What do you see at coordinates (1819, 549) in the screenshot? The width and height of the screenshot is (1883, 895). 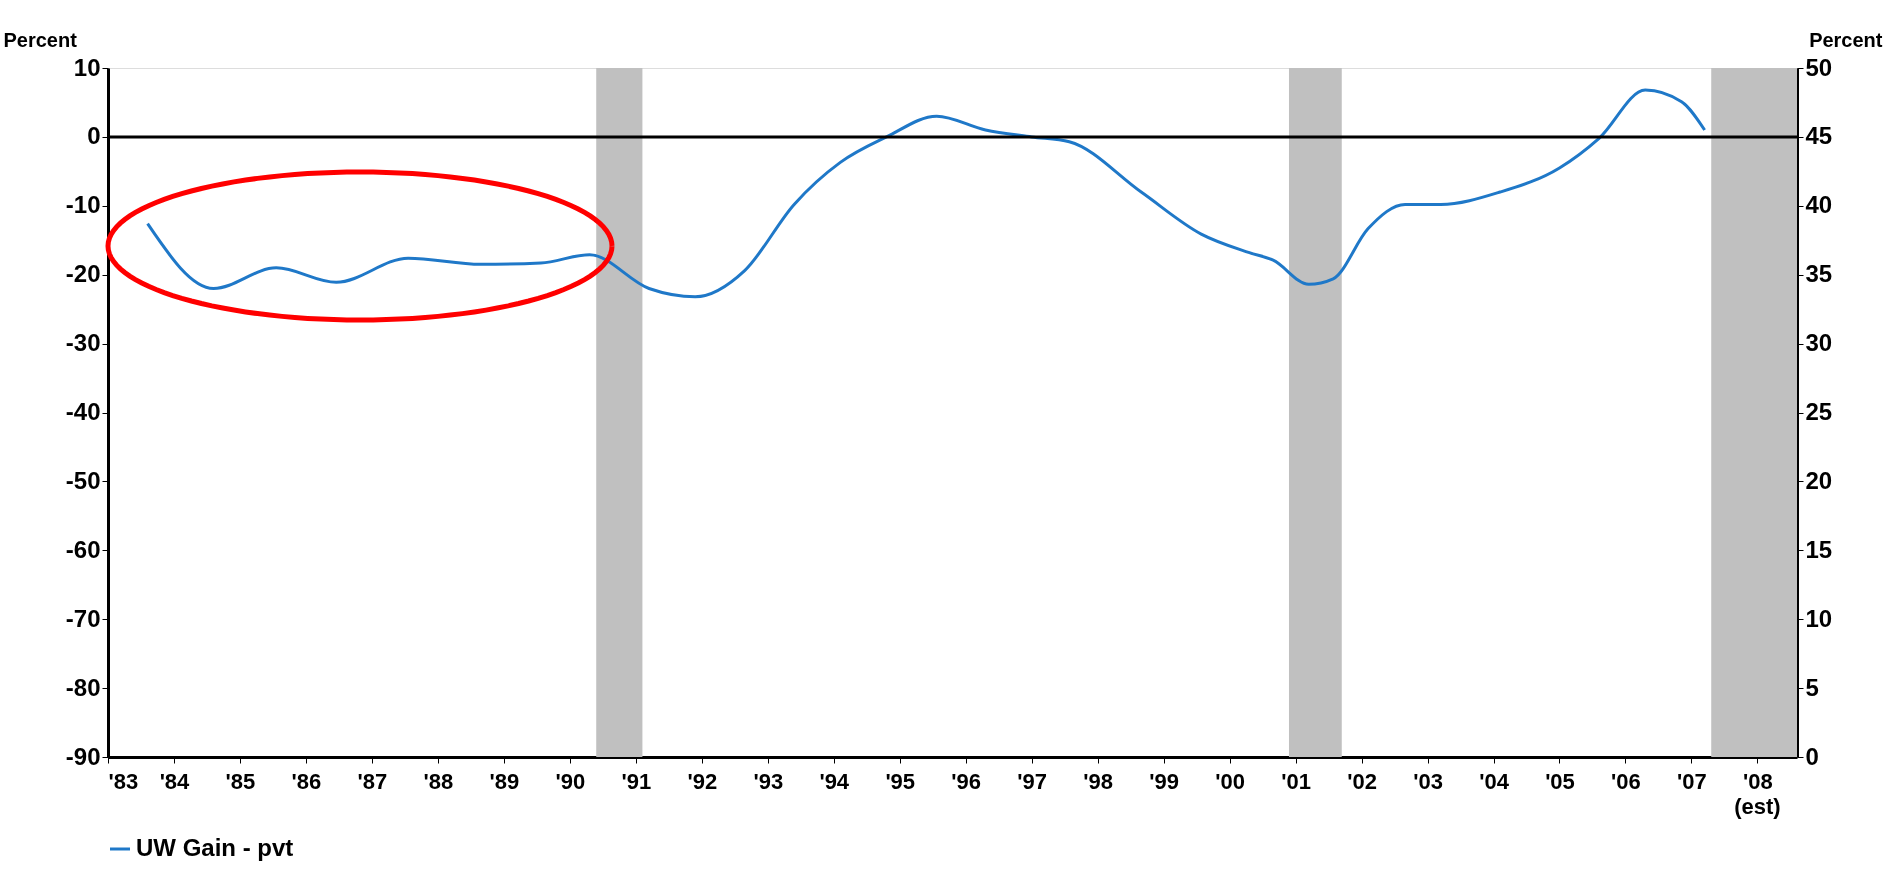 I see `y2-tick-label: 15` at bounding box center [1819, 549].